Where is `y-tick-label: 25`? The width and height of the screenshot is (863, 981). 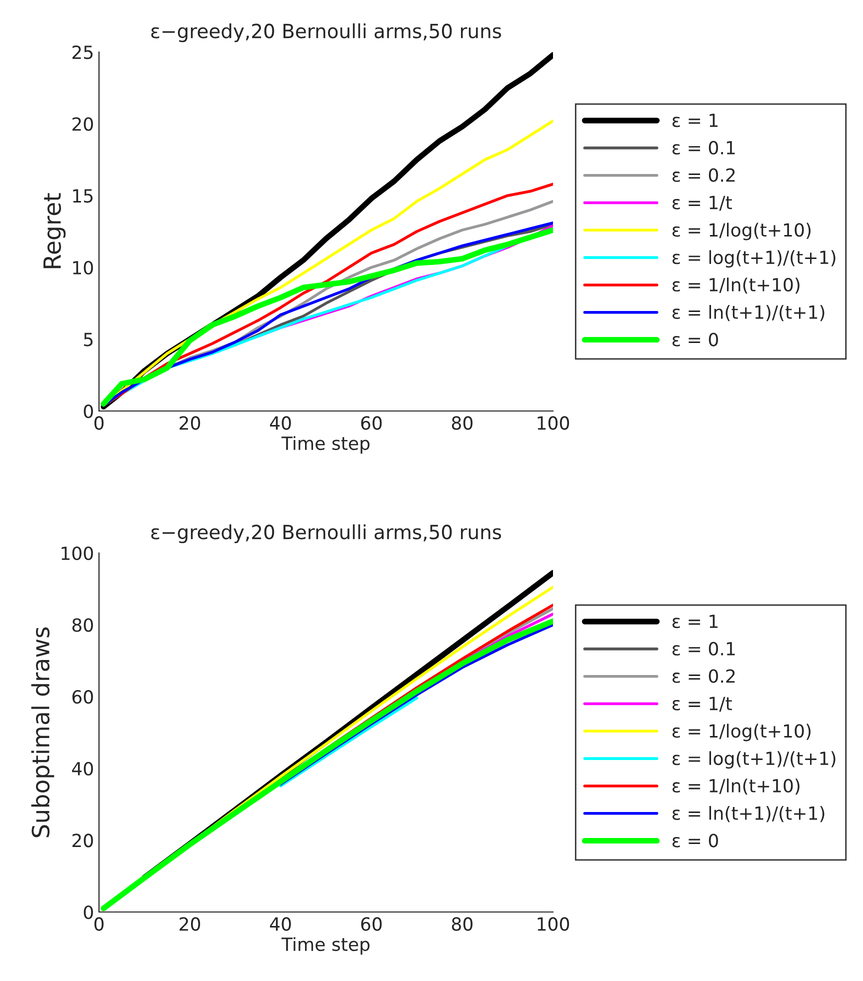
y-tick-label: 25 is located at coordinates (82, 52).